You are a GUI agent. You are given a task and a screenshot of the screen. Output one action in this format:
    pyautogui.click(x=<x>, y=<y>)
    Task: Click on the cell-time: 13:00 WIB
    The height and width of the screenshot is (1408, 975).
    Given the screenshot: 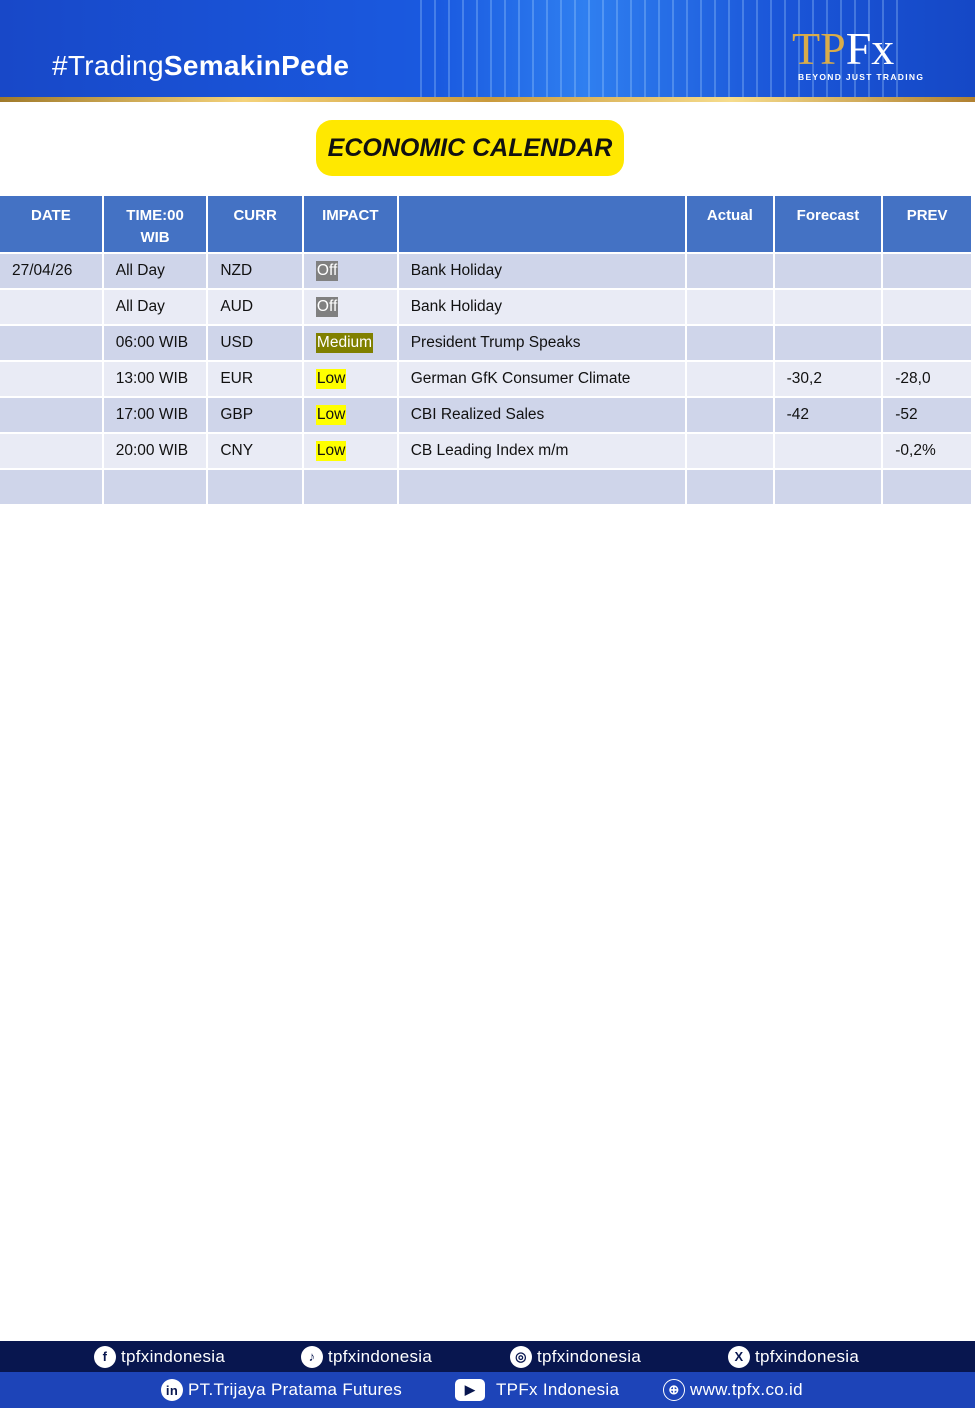 What is the action you would take?
    pyautogui.click(x=155, y=379)
    